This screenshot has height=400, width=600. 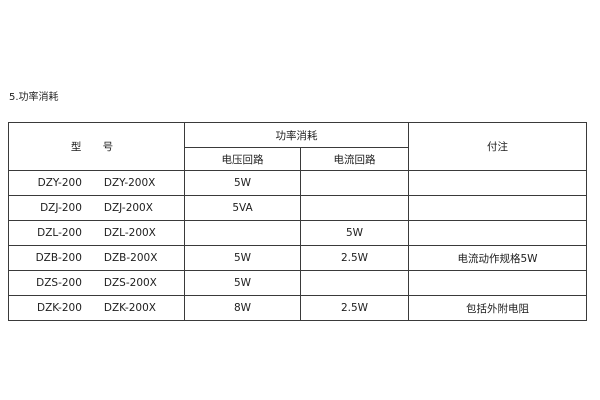 I want to click on cell-current-circuit: 5W, so click(x=354, y=233).